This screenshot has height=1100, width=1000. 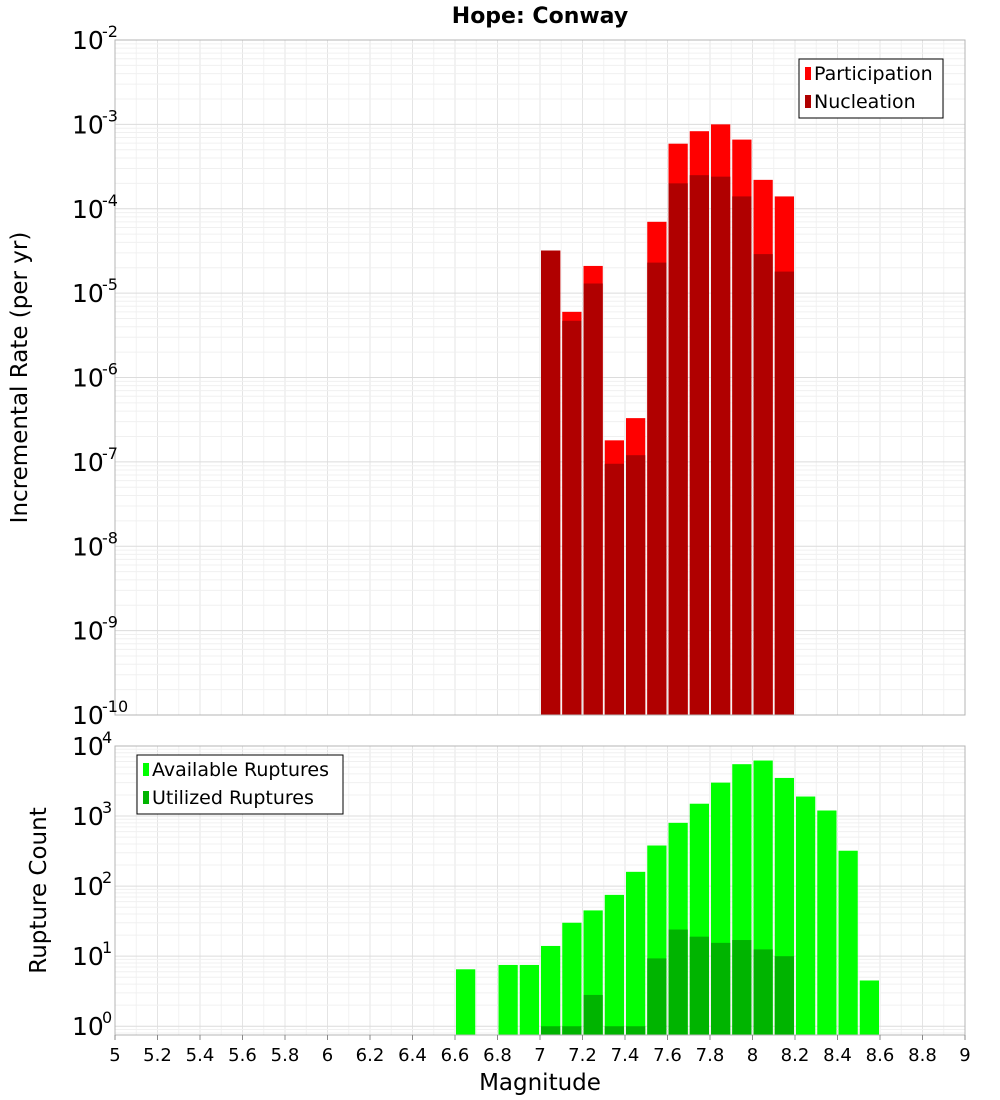 What do you see at coordinates (110, 453) in the screenshot?
I see `y-tick-exponent: -7` at bounding box center [110, 453].